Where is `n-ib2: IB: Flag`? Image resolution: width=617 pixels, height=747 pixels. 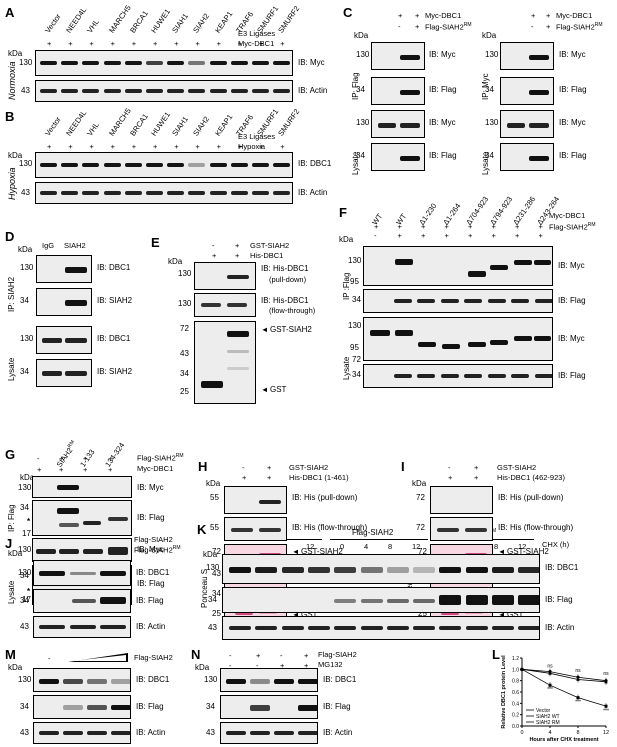
n-ib2: IB: Flag is located at coordinates (337, 706).